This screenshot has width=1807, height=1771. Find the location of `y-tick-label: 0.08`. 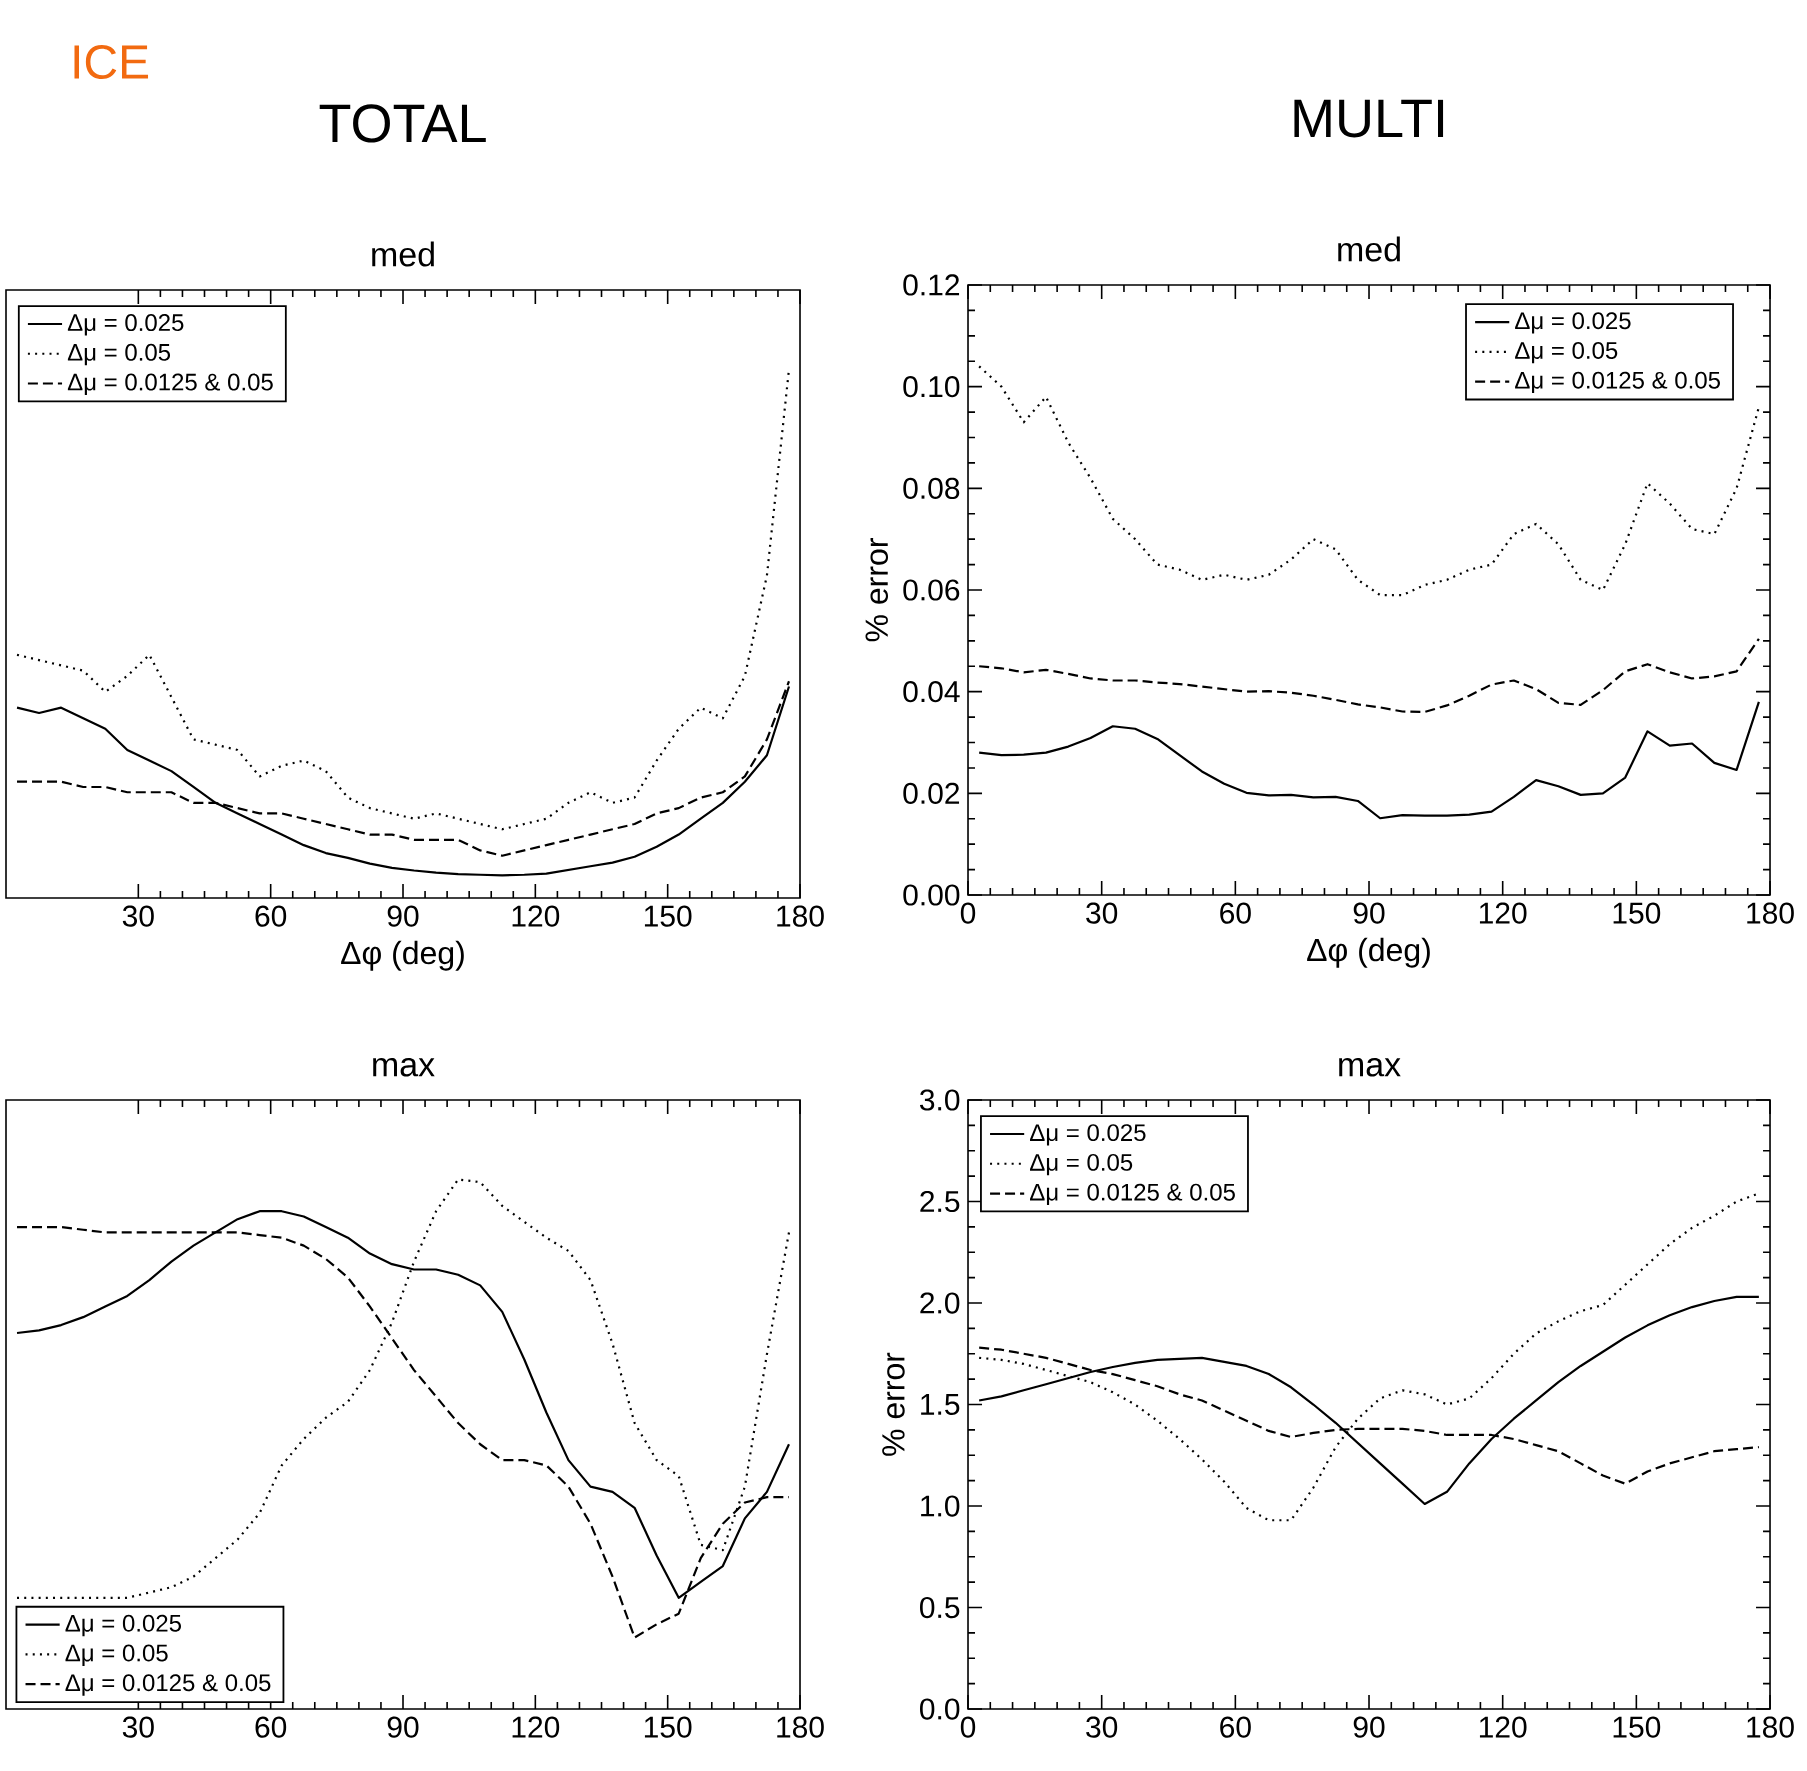

y-tick-label: 0.08 is located at coordinates (931, 488).